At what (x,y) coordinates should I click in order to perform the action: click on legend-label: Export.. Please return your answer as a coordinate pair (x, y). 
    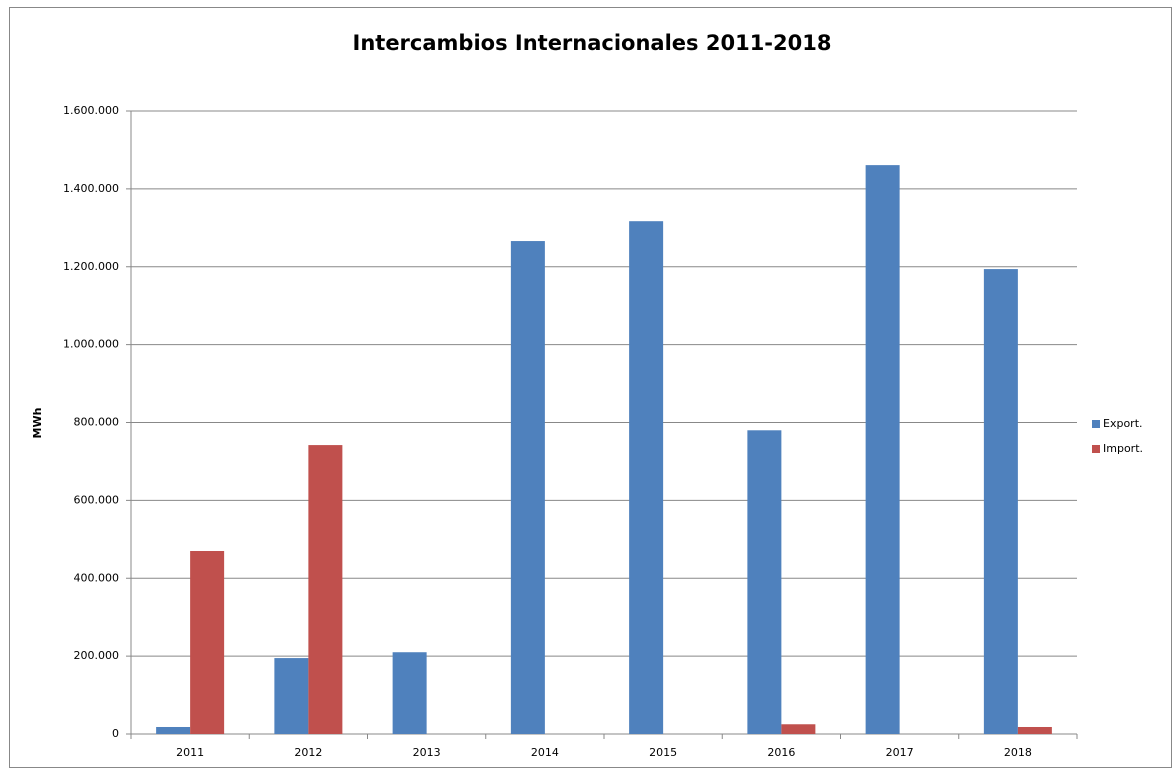
    Looking at the image, I should click on (1123, 423).